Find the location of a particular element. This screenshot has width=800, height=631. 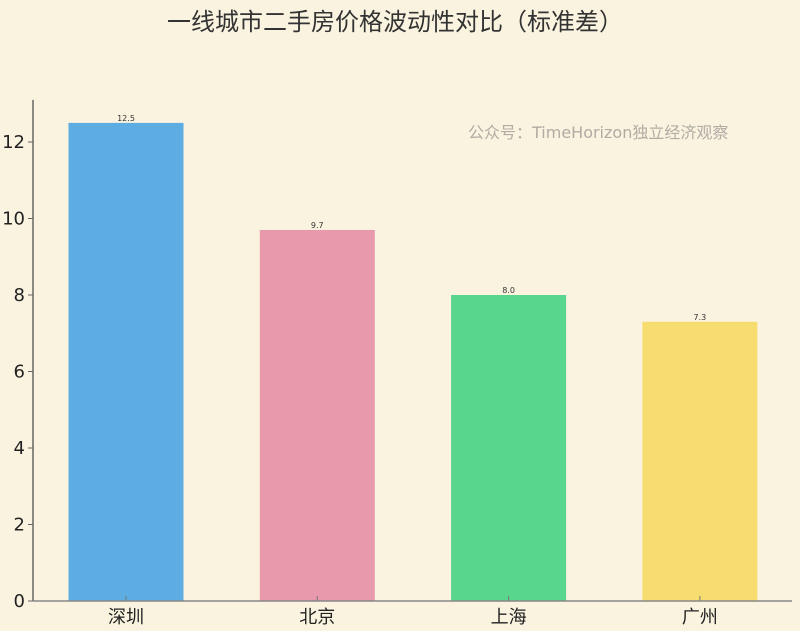

y-tick-label: 4 is located at coordinates (19, 448).